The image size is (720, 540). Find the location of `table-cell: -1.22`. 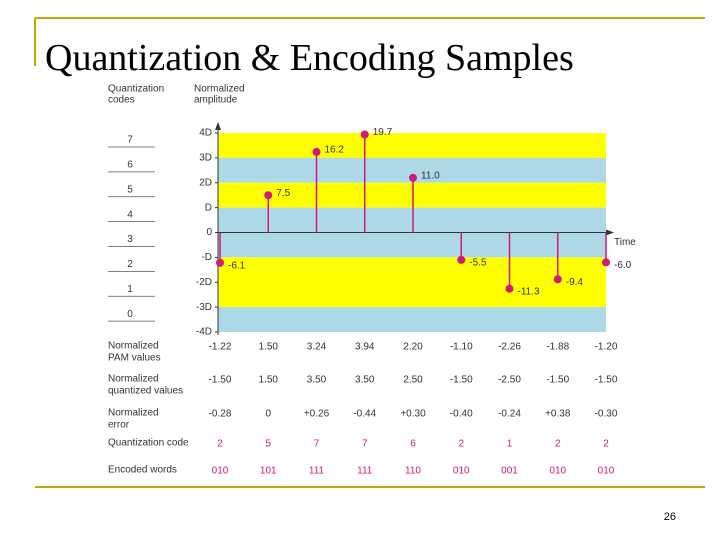

table-cell: -1.22 is located at coordinates (220, 347).